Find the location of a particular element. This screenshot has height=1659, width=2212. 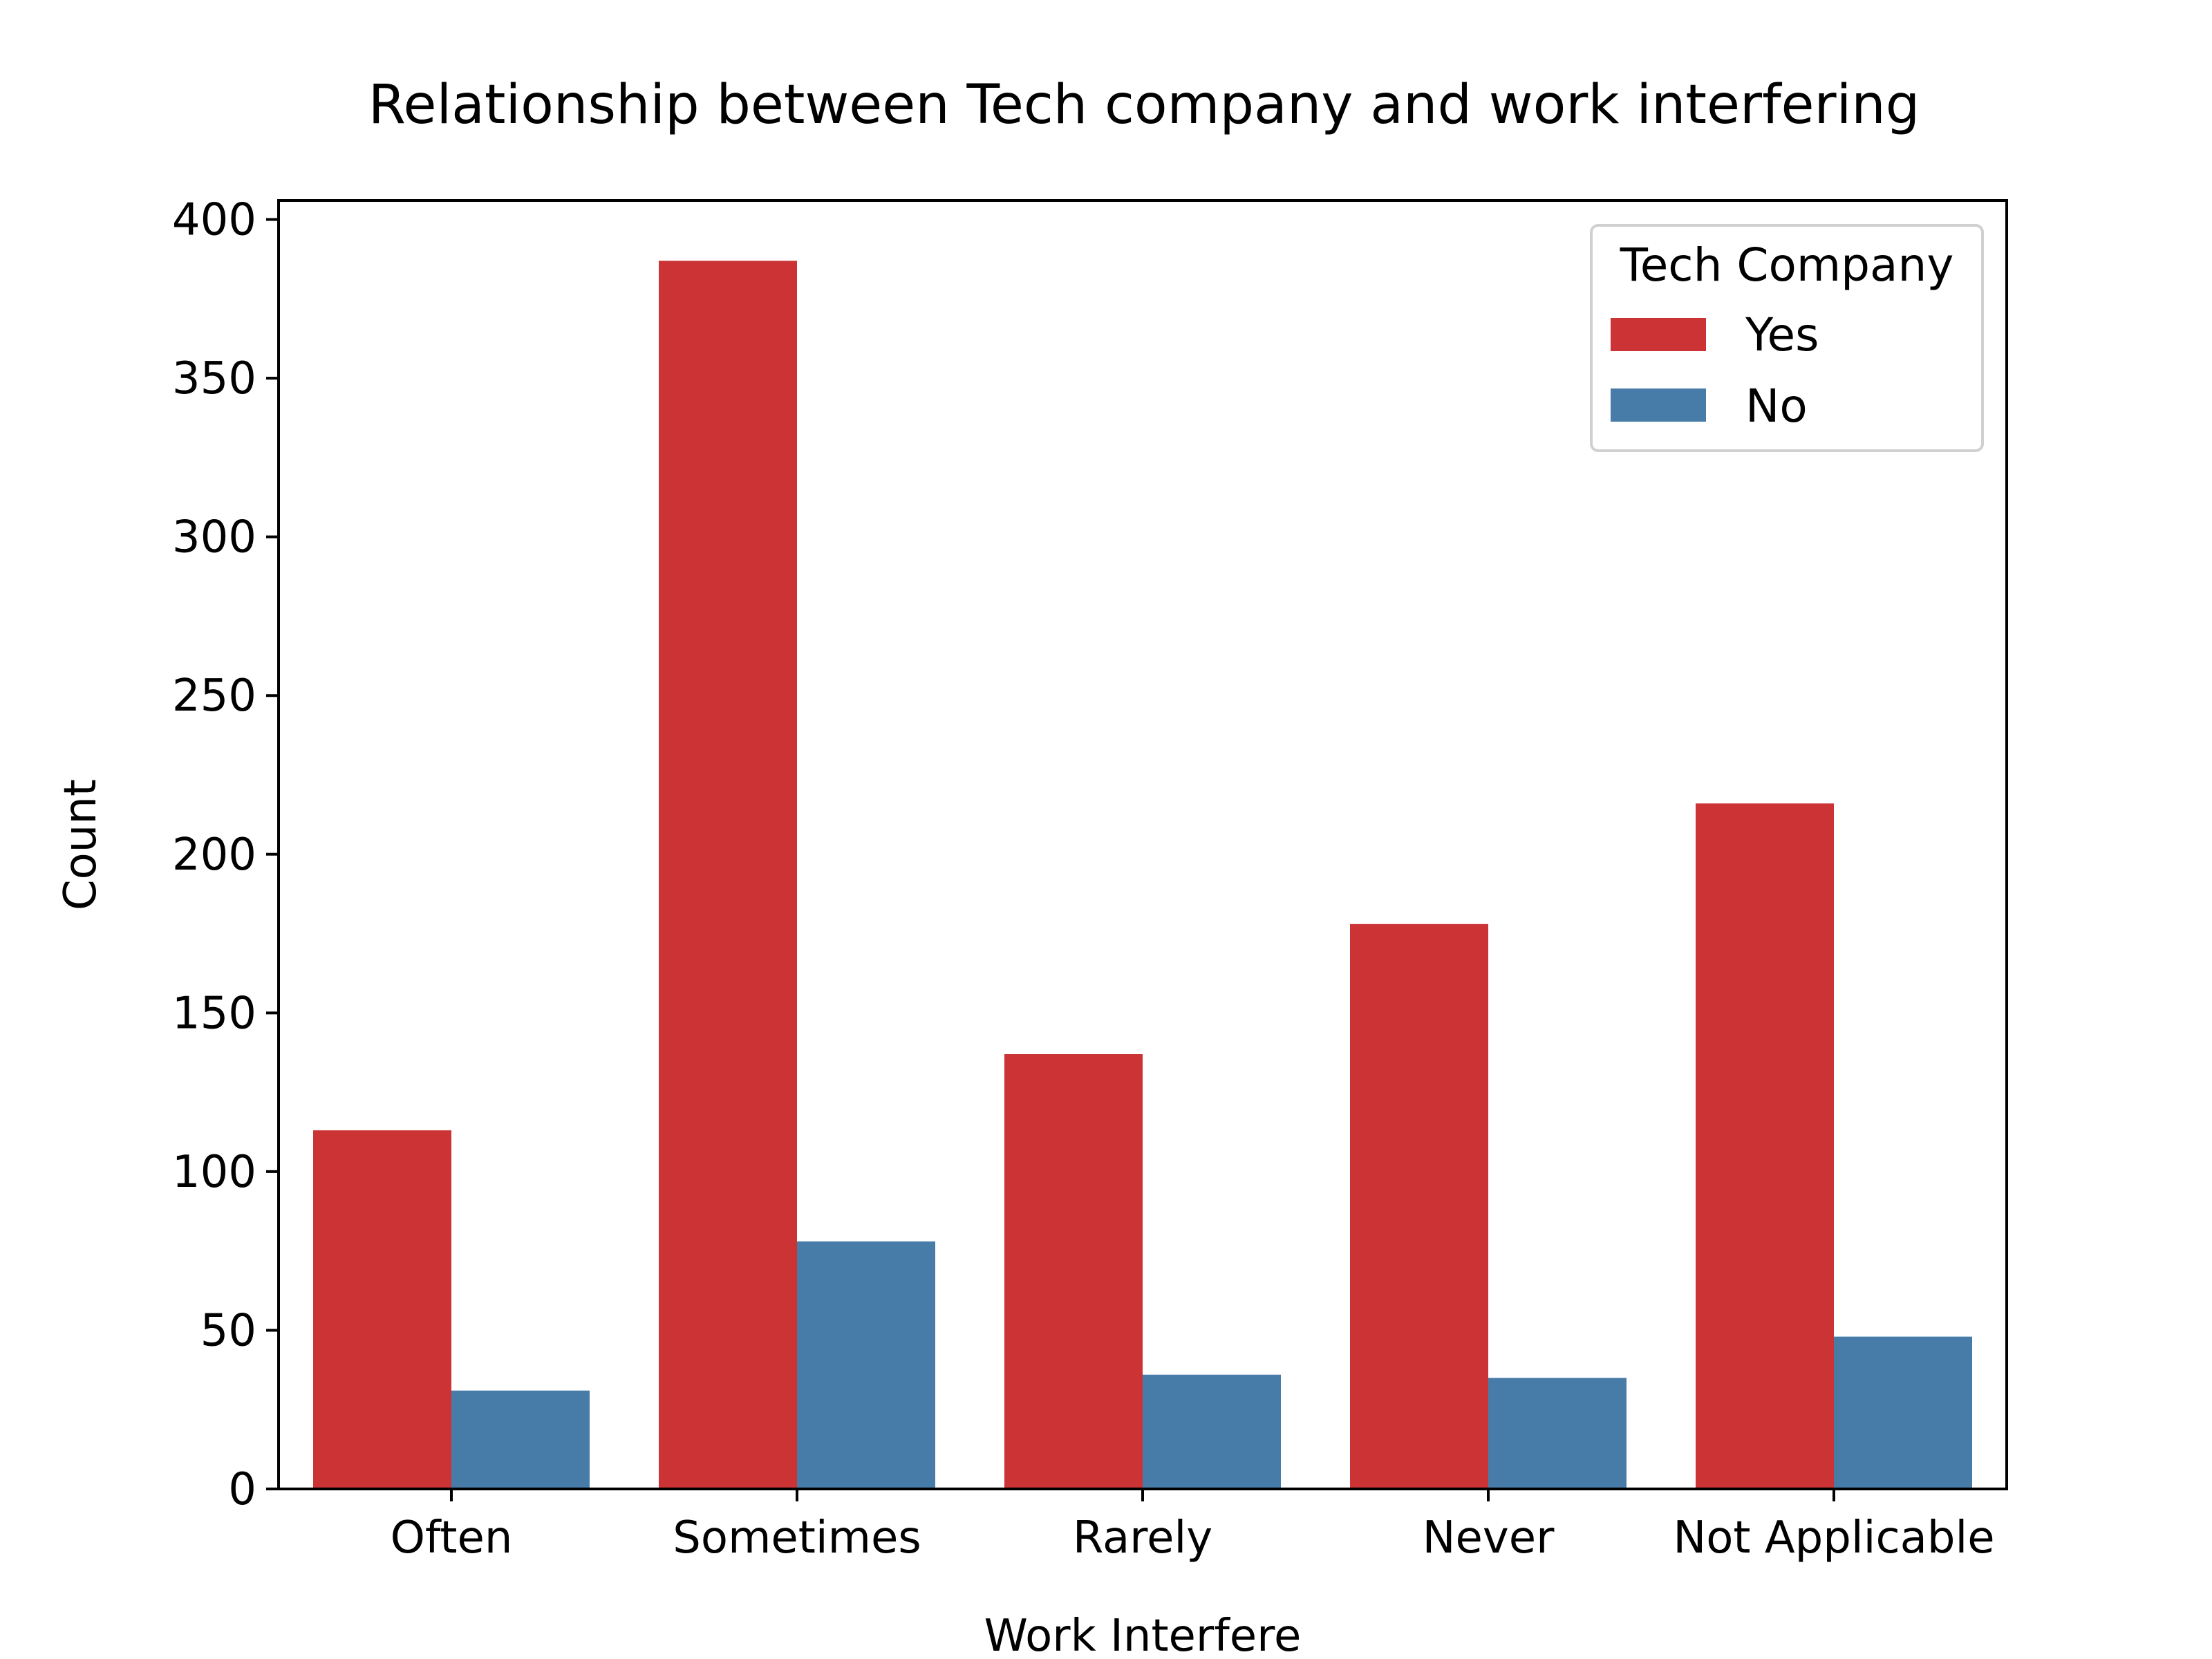

bar-often-yes is located at coordinates (382, 1309).